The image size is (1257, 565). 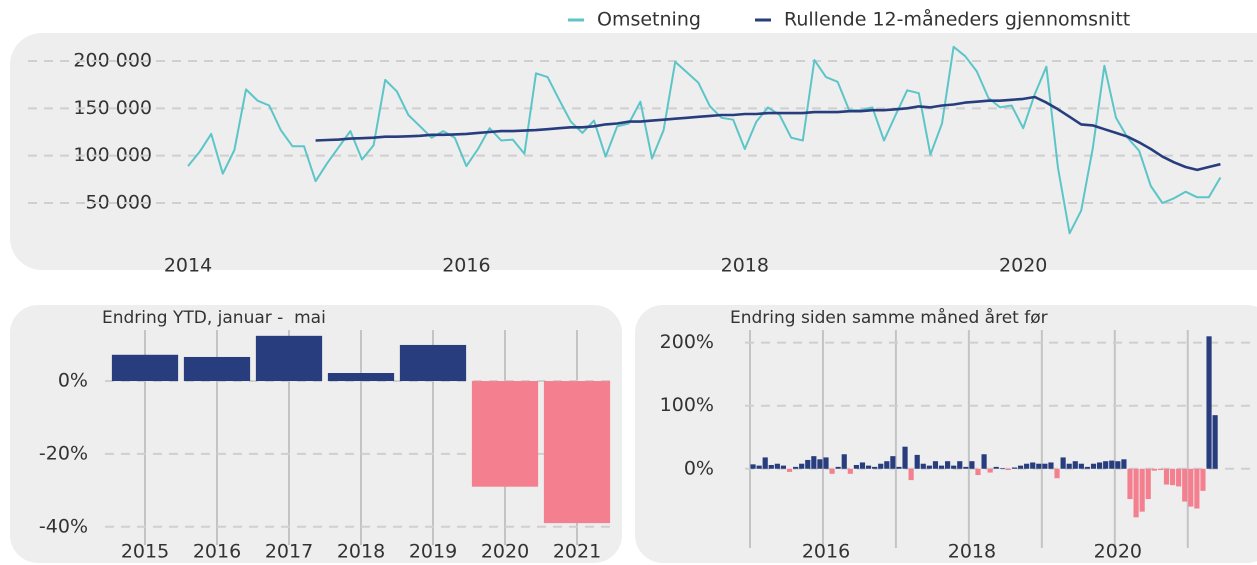 What do you see at coordinates (289, 552) in the screenshot?
I see `x-tick-label: 2017` at bounding box center [289, 552].